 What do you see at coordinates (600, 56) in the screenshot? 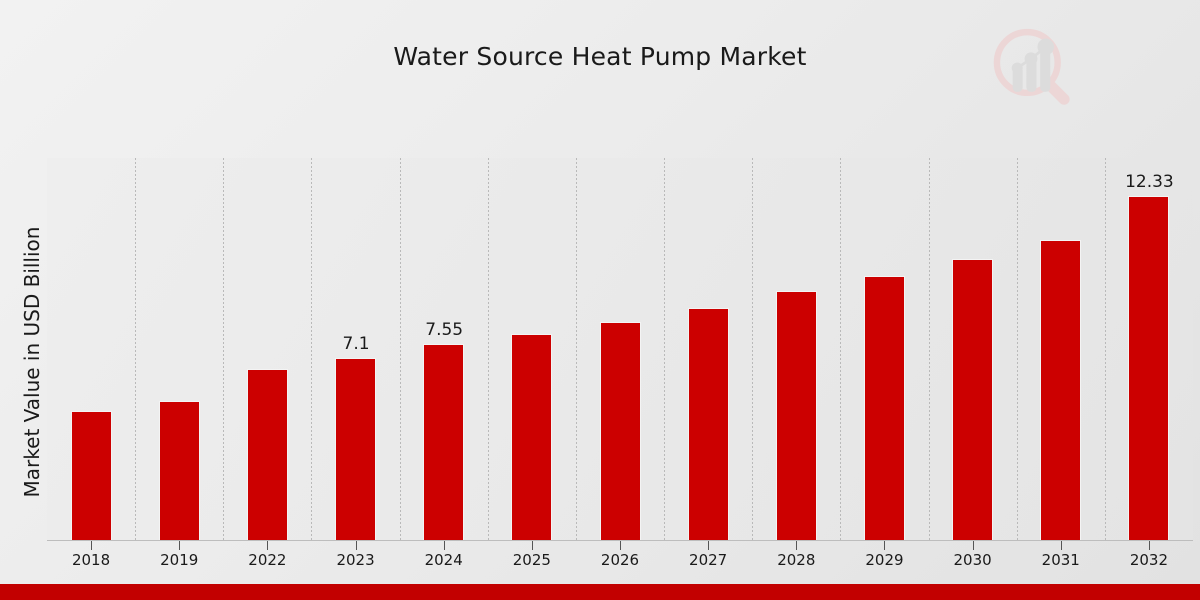
I see `page-title: Water Source Heat Pump Market` at bounding box center [600, 56].